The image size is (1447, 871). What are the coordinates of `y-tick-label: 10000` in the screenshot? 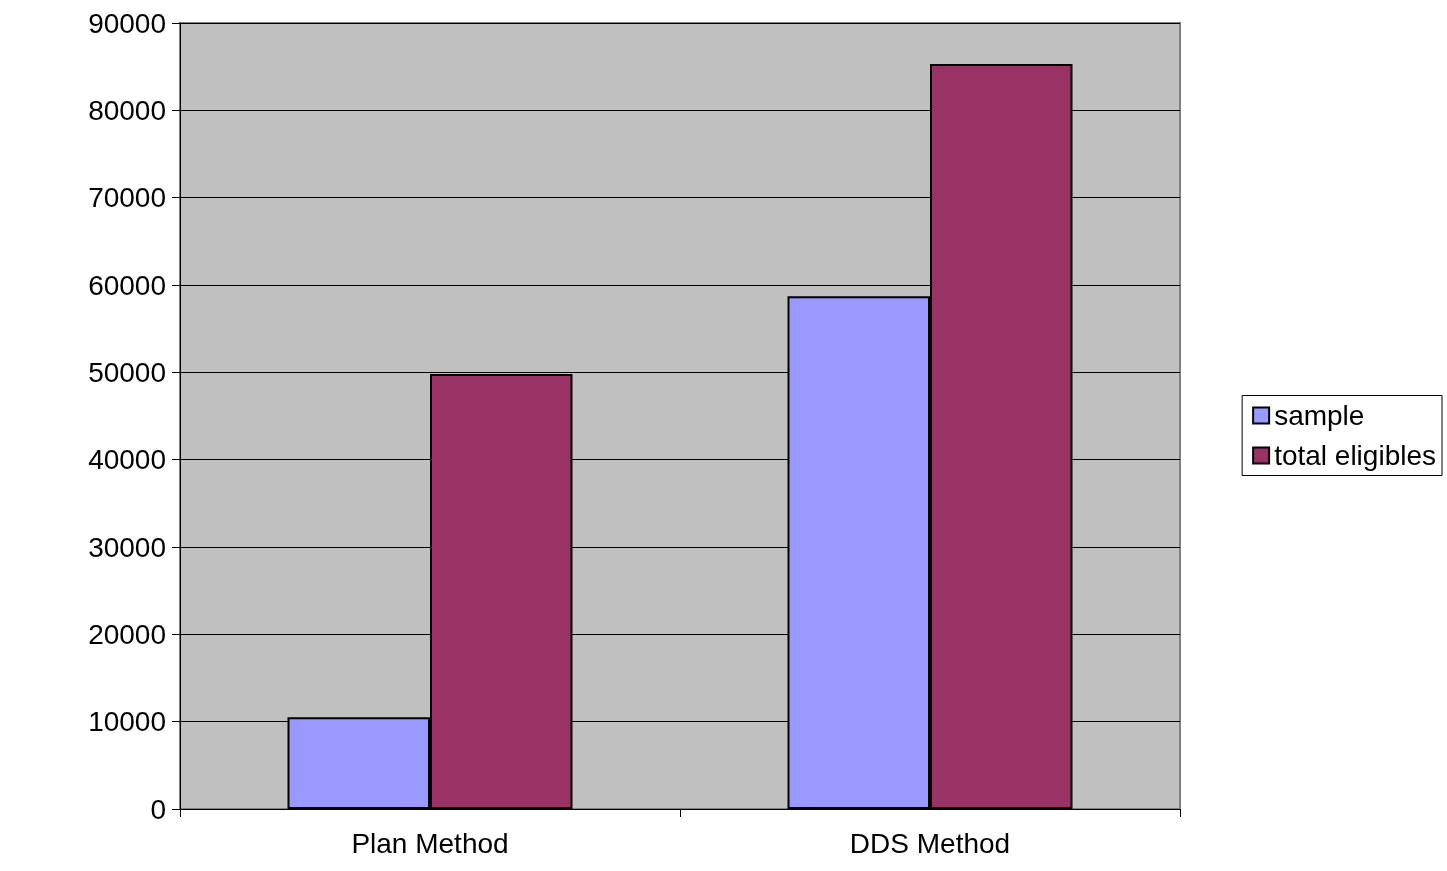 It's located at (127, 722).